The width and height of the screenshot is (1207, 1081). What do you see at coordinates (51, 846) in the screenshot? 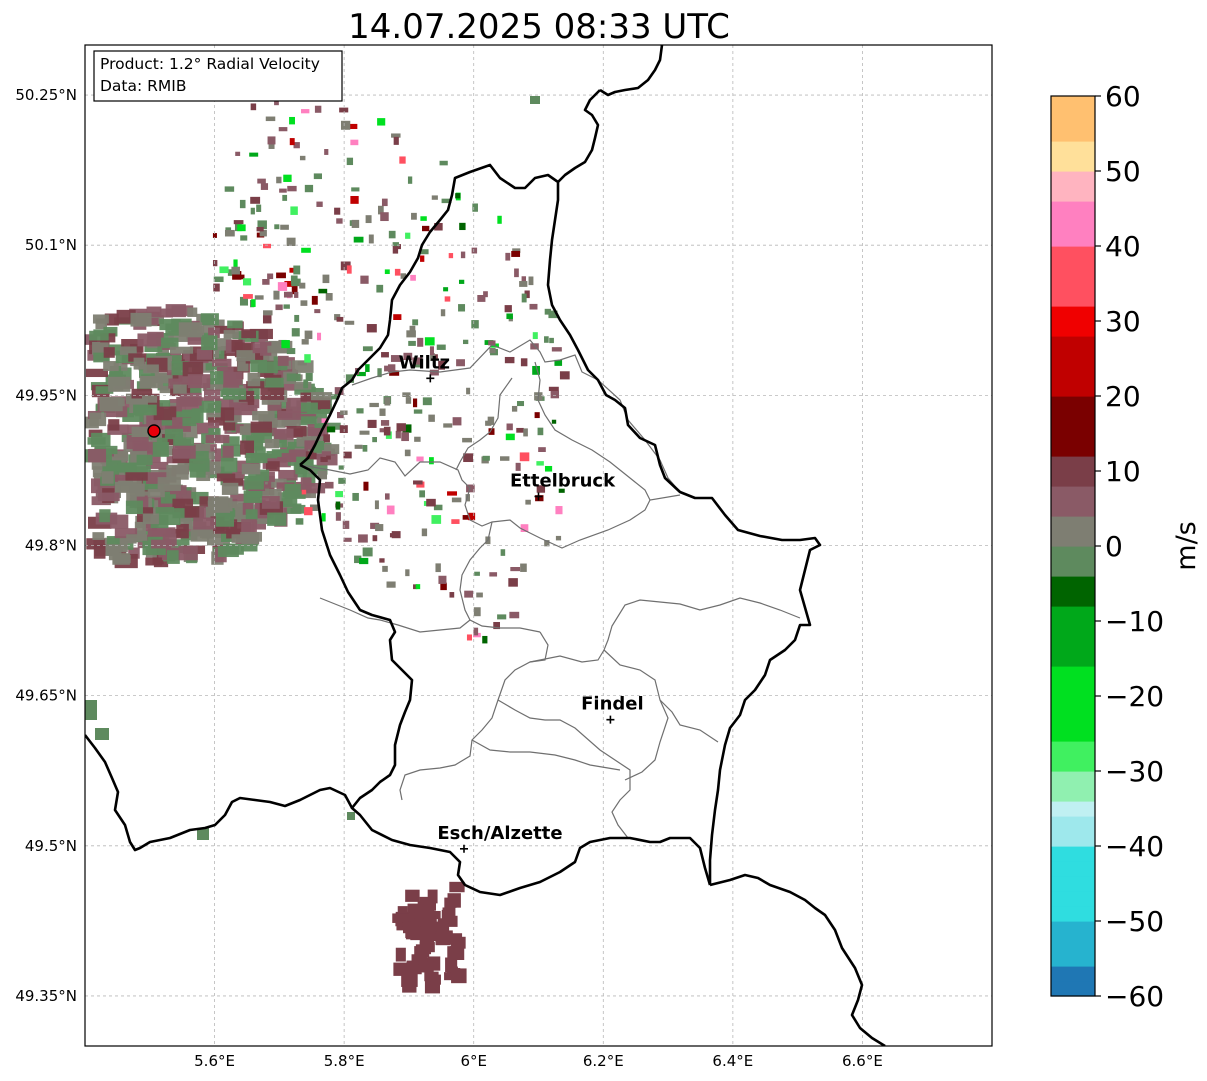
I see `lat-tick-label: 49.5°N` at bounding box center [51, 846].